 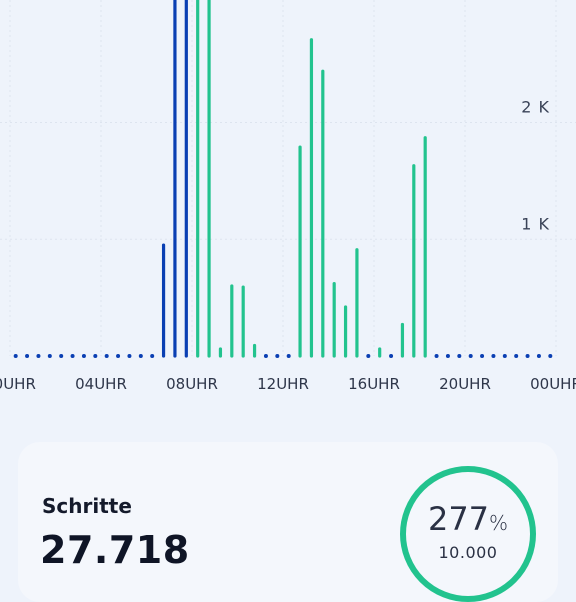 What do you see at coordinates (101, 384) in the screenshot?
I see `x-tick-label: 04UHR` at bounding box center [101, 384].